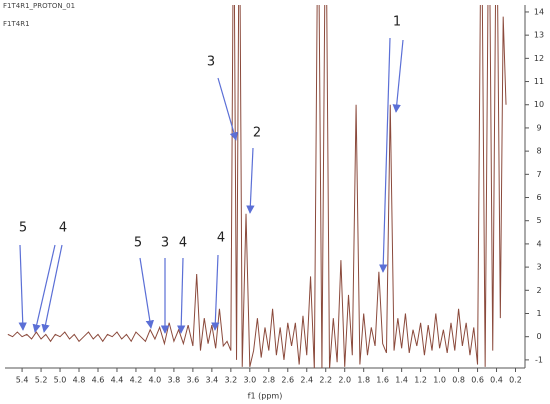 This screenshot has width=550, height=404. Describe the element at coordinates (496, 380) in the screenshot. I see `x-tick-label: 0.4` at that location.